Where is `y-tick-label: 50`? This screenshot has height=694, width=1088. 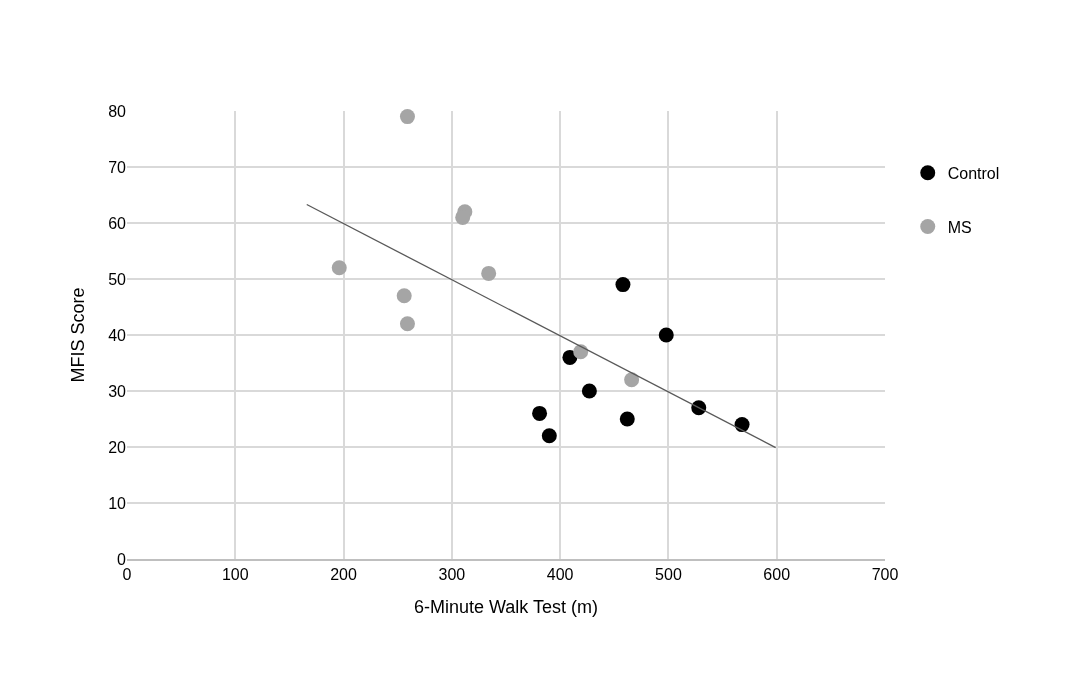 y-tick-label: 50 is located at coordinates (117, 279).